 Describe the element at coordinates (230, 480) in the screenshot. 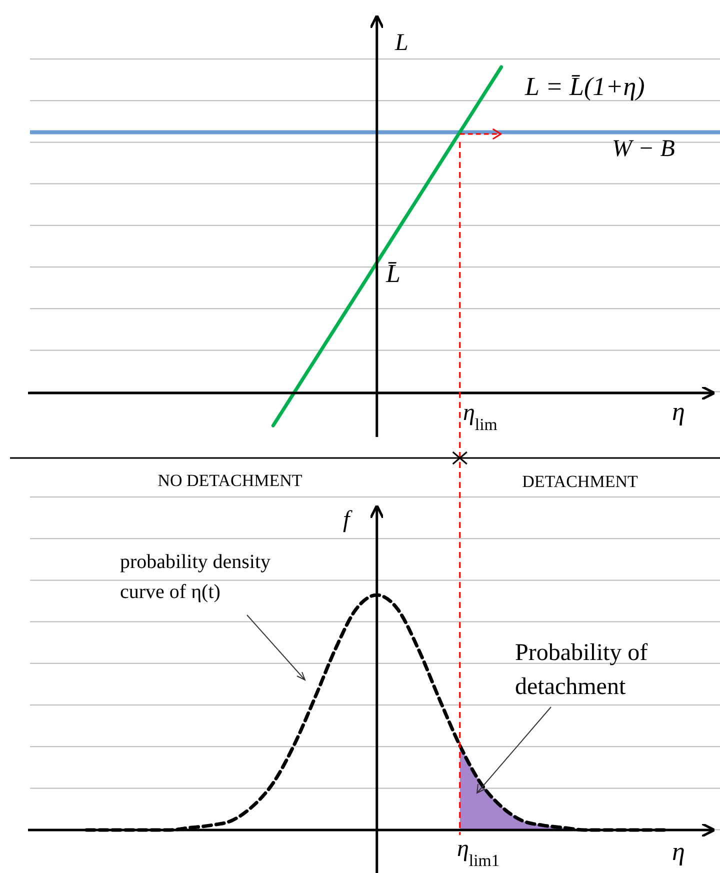

I see `text: NO DETACHMENT` at that location.